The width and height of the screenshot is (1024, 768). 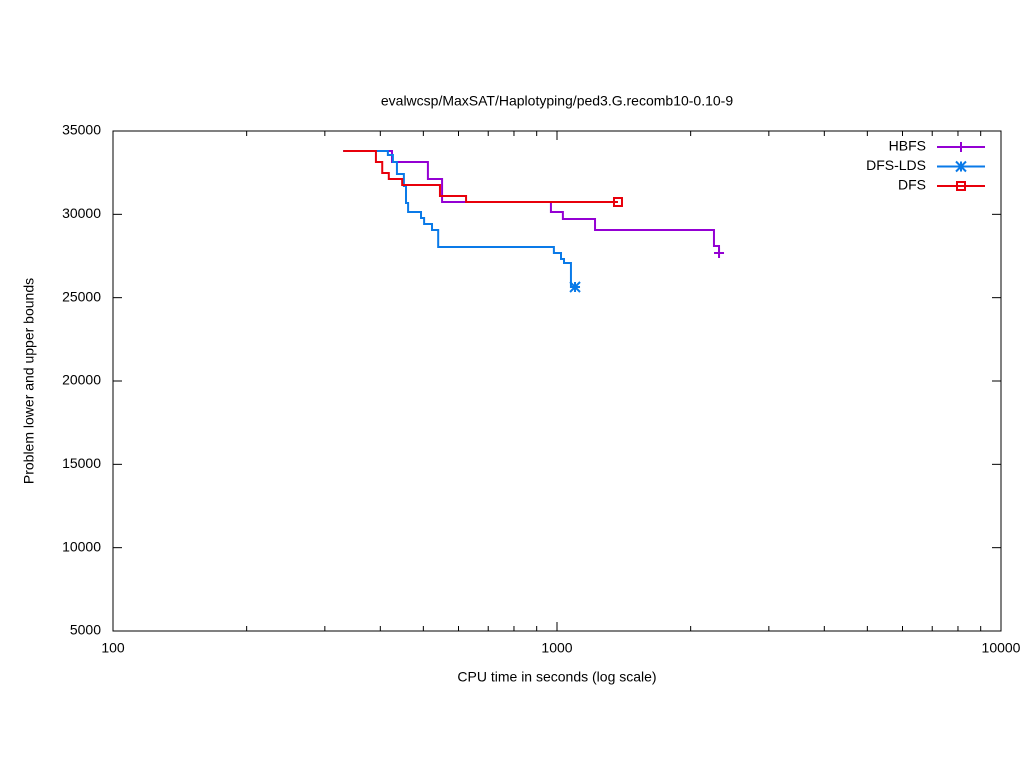 I want to click on y-tick-label: 15000, so click(x=81, y=463).